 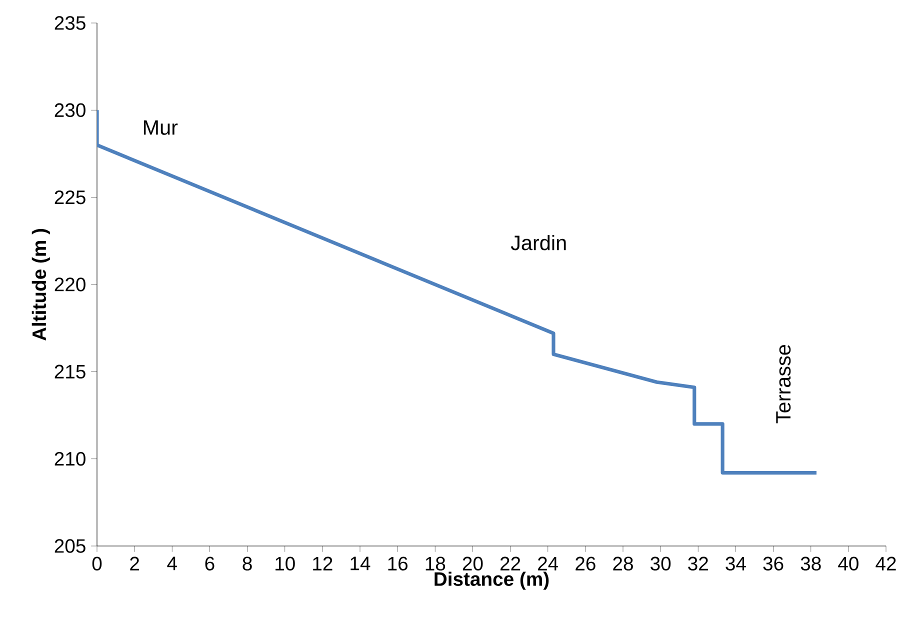 What do you see at coordinates (773, 563) in the screenshot?
I see `x-tick-label: 36` at bounding box center [773, 563].